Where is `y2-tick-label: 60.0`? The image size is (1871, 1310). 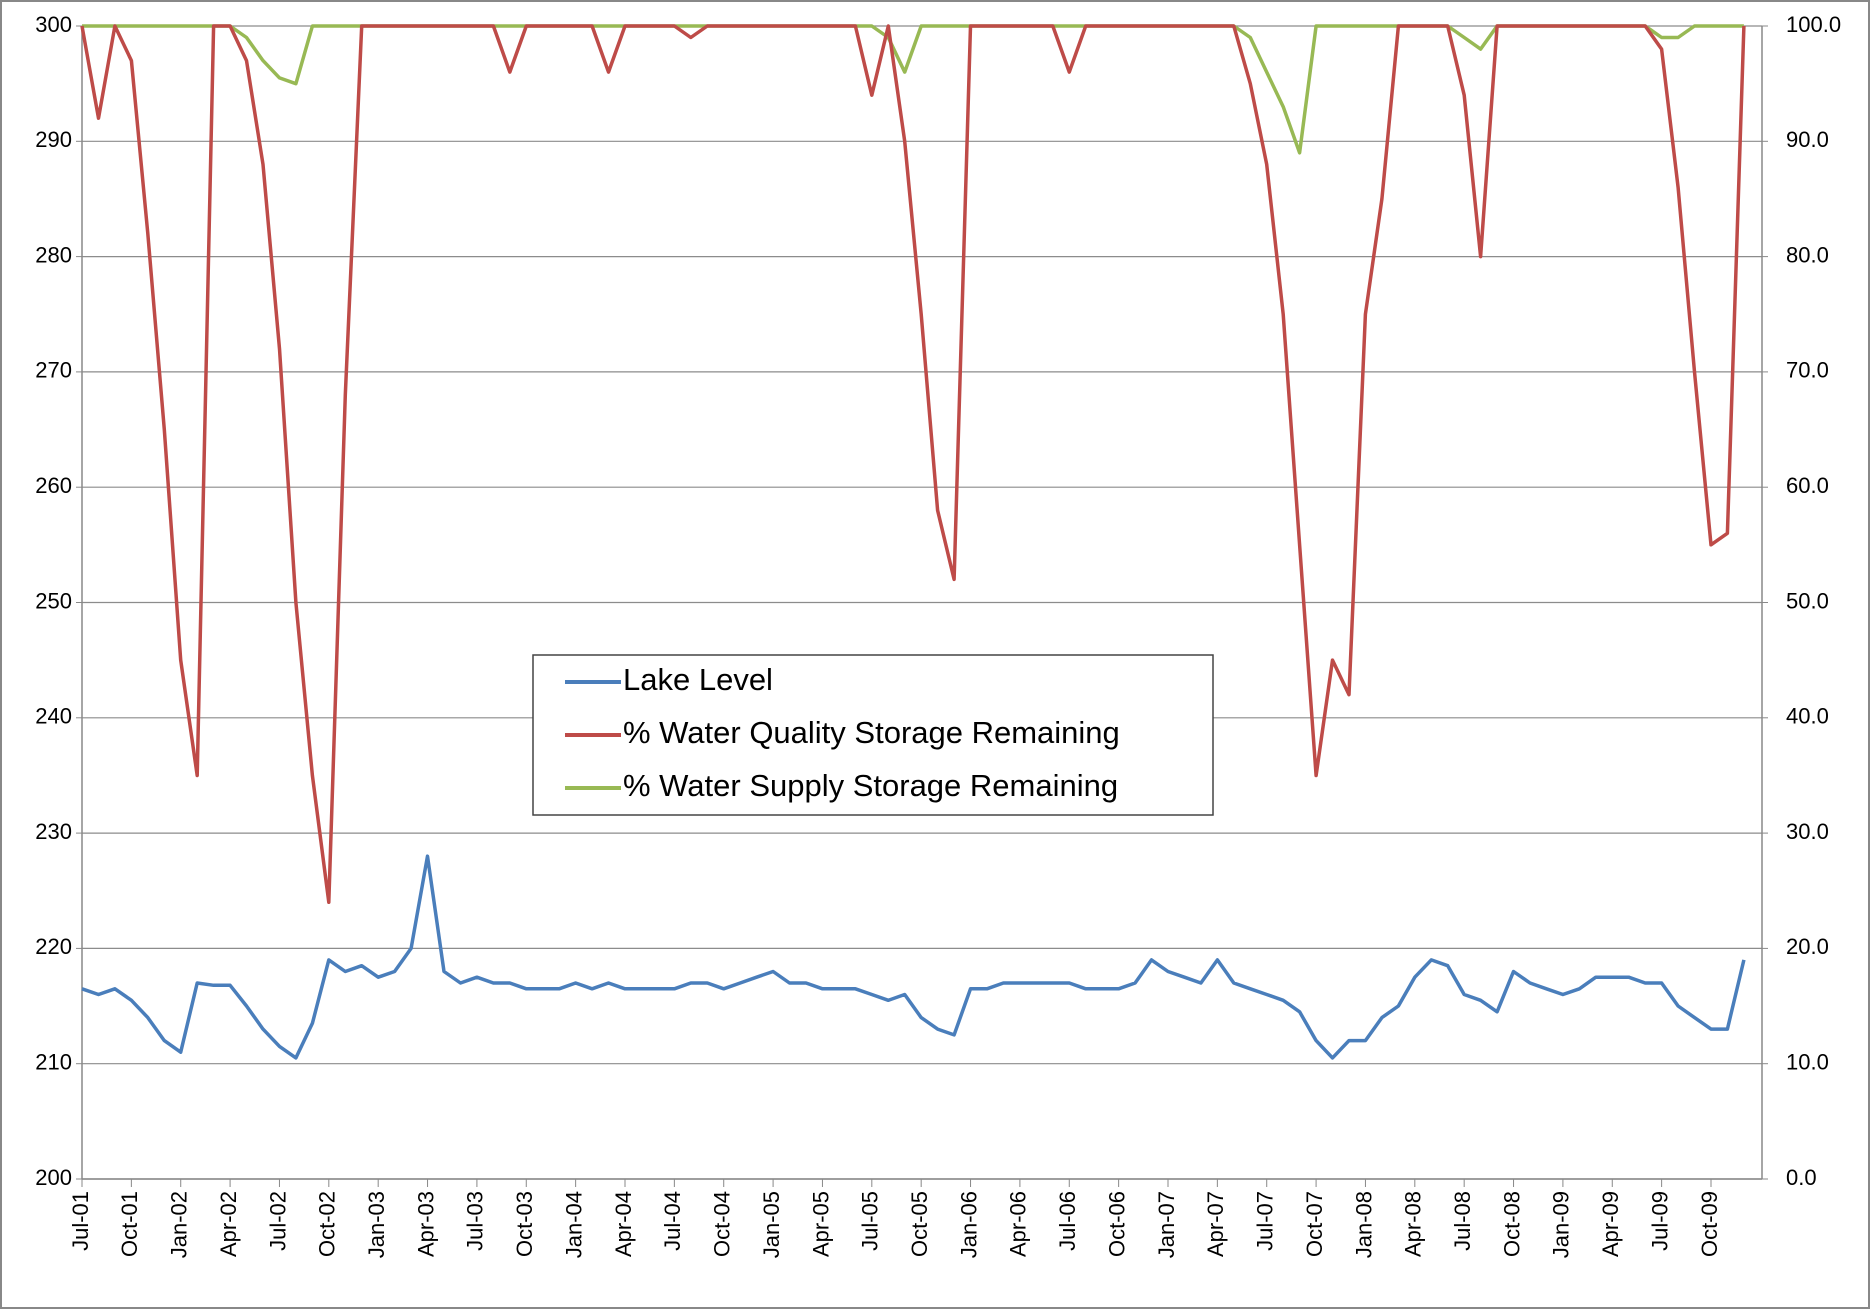
y2-tick-label: 60.0 is located at coordinates (1807, 485).